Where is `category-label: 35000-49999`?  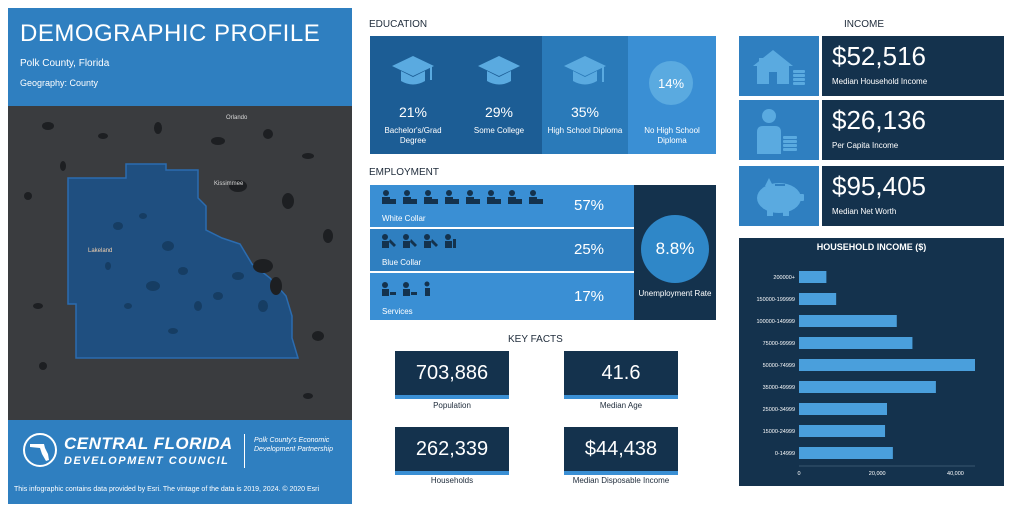
category-label: 35000-49999 is located at coordinates (779, 388).